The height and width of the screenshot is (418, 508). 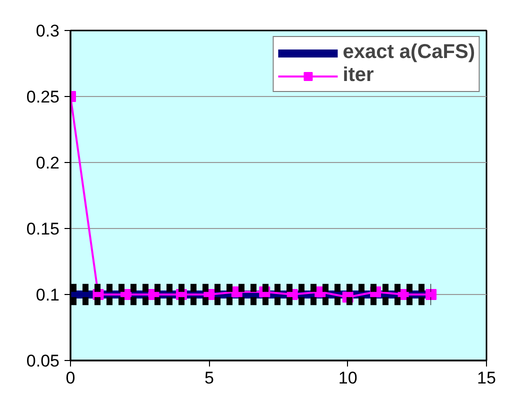 I want to click on x-tick-label: 15, so click(x=486, y=378).